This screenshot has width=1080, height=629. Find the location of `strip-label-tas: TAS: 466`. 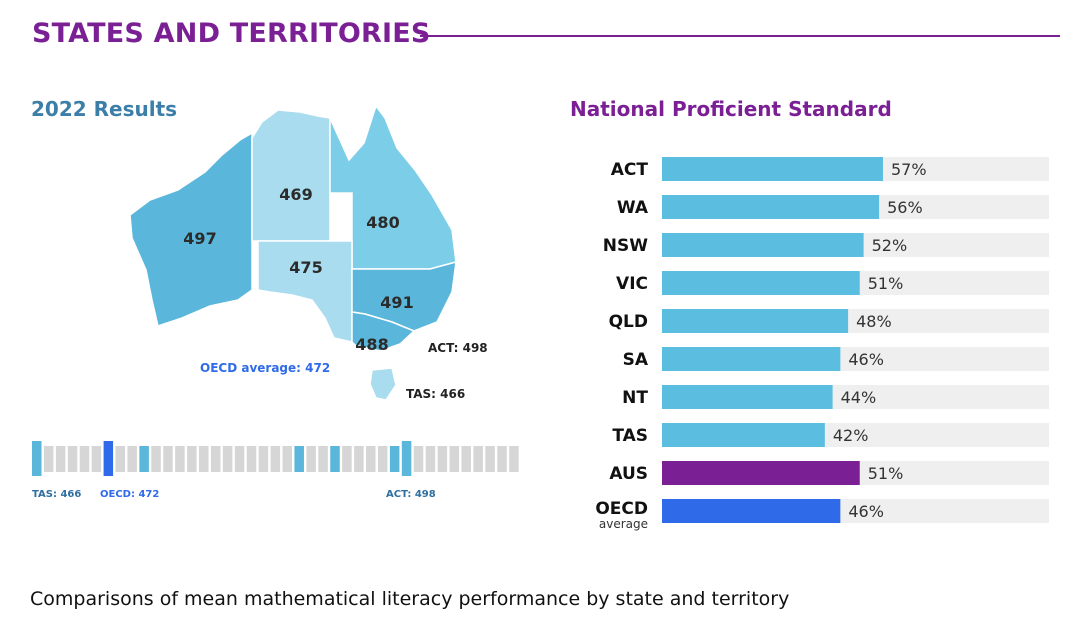

strip-label-tas: TAS: 466 is located at coordinates (56, 494).